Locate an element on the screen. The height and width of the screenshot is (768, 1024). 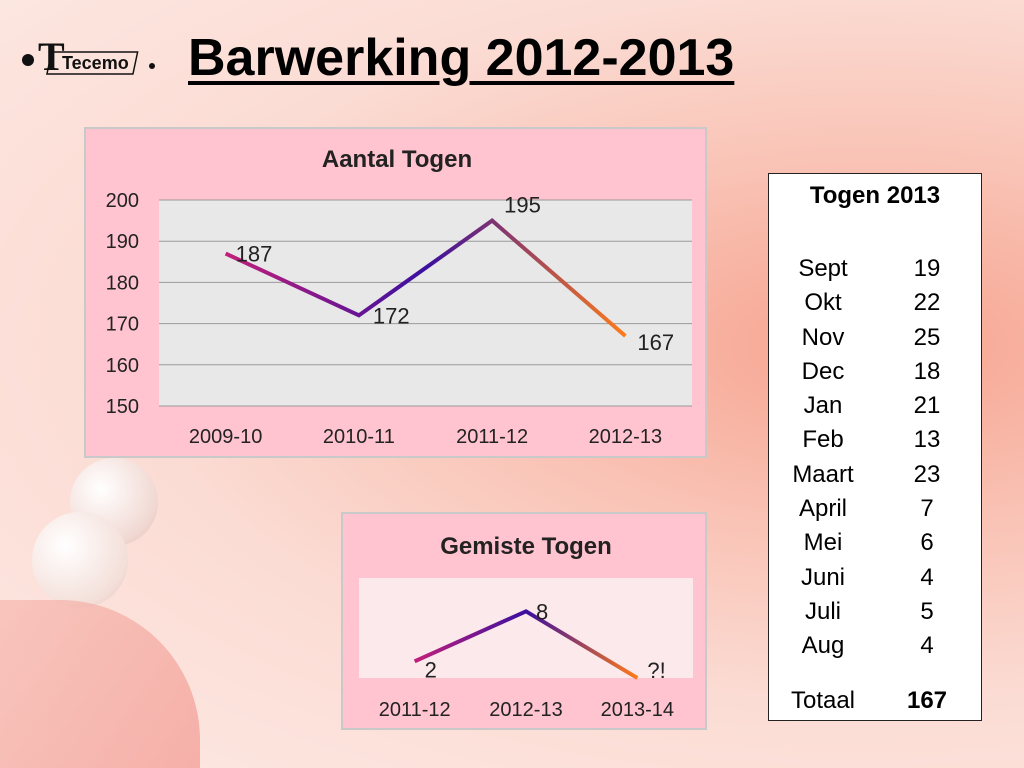
tecemo-logo: T Tecemo is located at coordinates (88, 56).